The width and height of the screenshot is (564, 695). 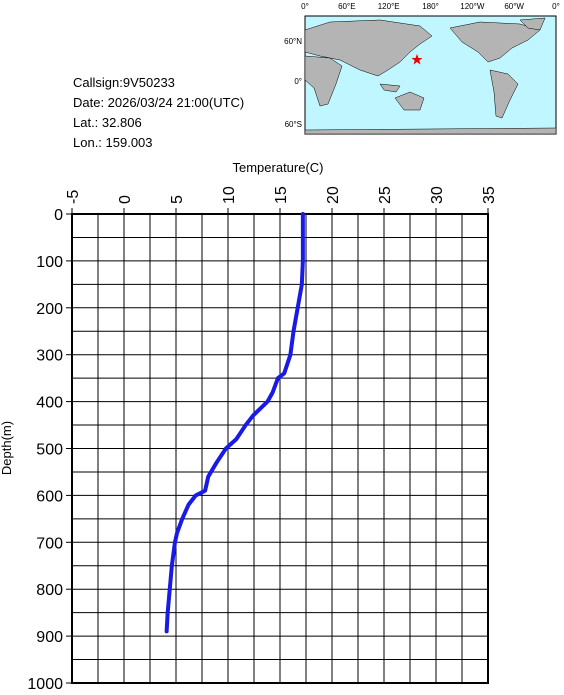 I want to click on map-lat-label: 60°N, so click(x=293, y=41).